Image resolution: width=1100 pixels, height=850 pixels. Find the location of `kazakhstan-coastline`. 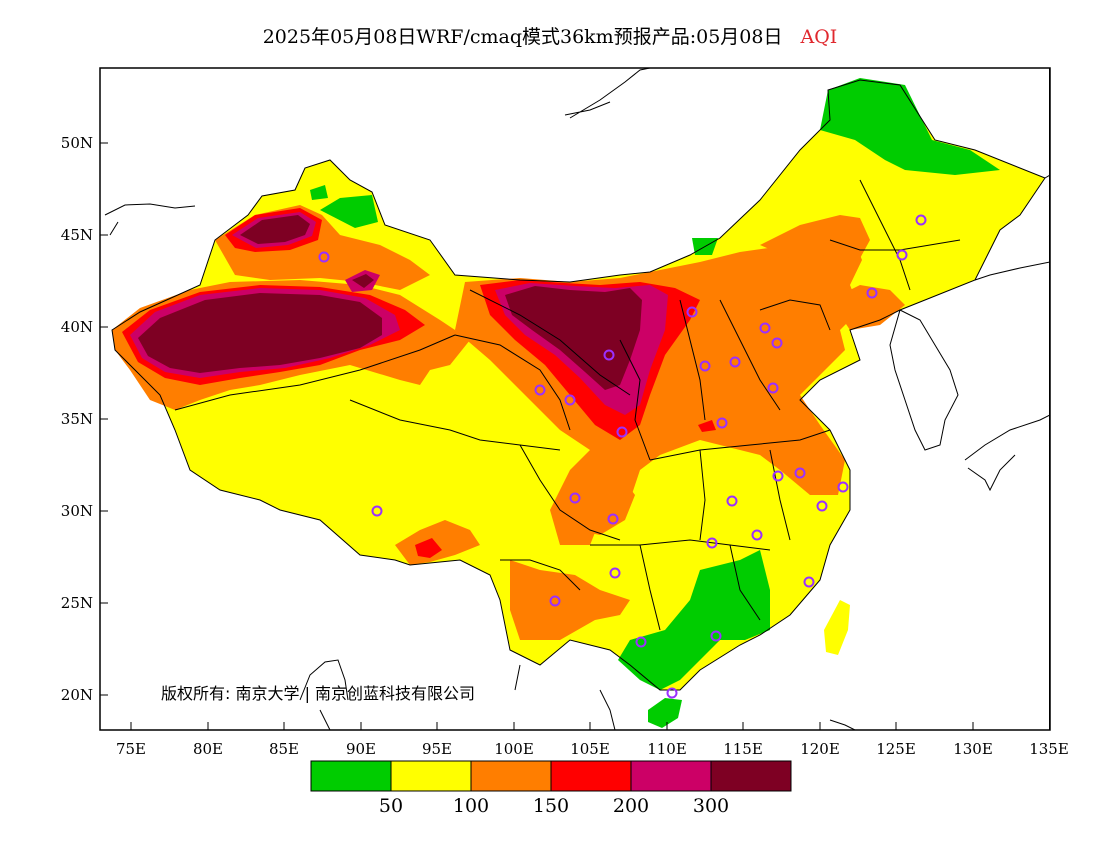

kazakhstan-coastline is located at coordinates (150, 219).